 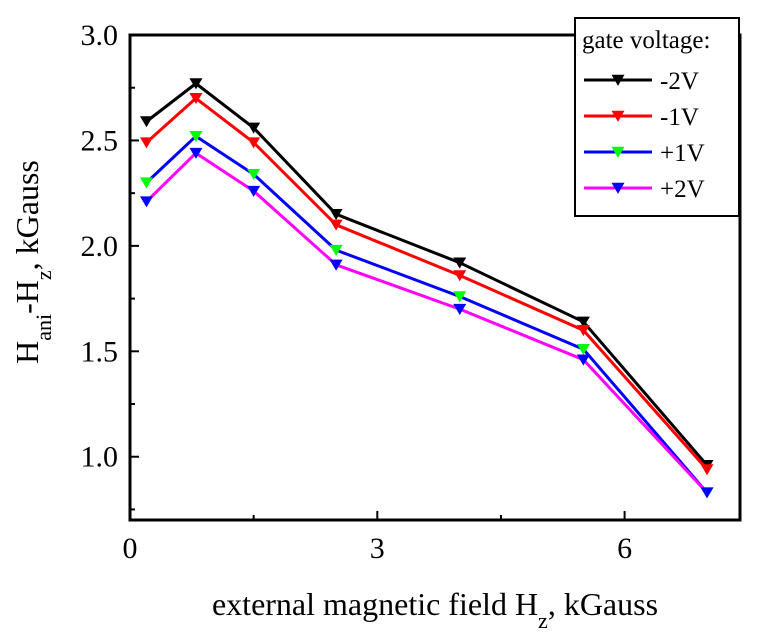 I want to click on y-tick-label: 2.5, so click(x=100, y=140).